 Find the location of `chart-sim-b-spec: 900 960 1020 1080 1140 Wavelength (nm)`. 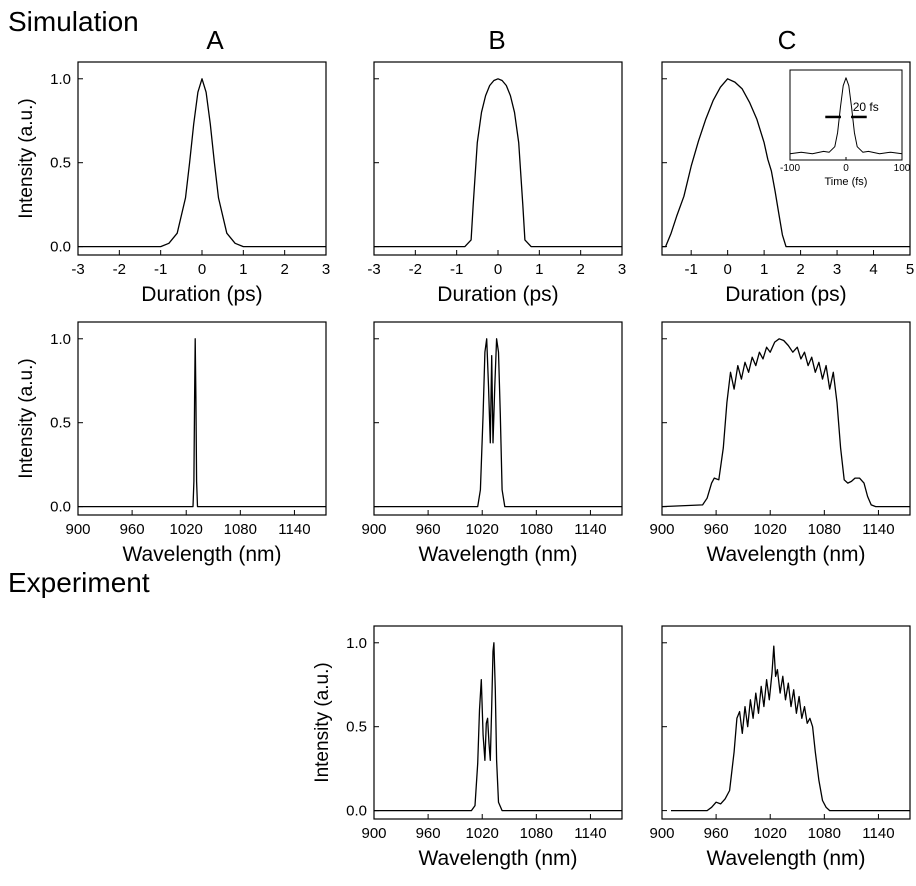

chart-sim-b-spec: 900 960 1020 1080 1140 Wavelength (nm) is located at coordinates (492, 443).